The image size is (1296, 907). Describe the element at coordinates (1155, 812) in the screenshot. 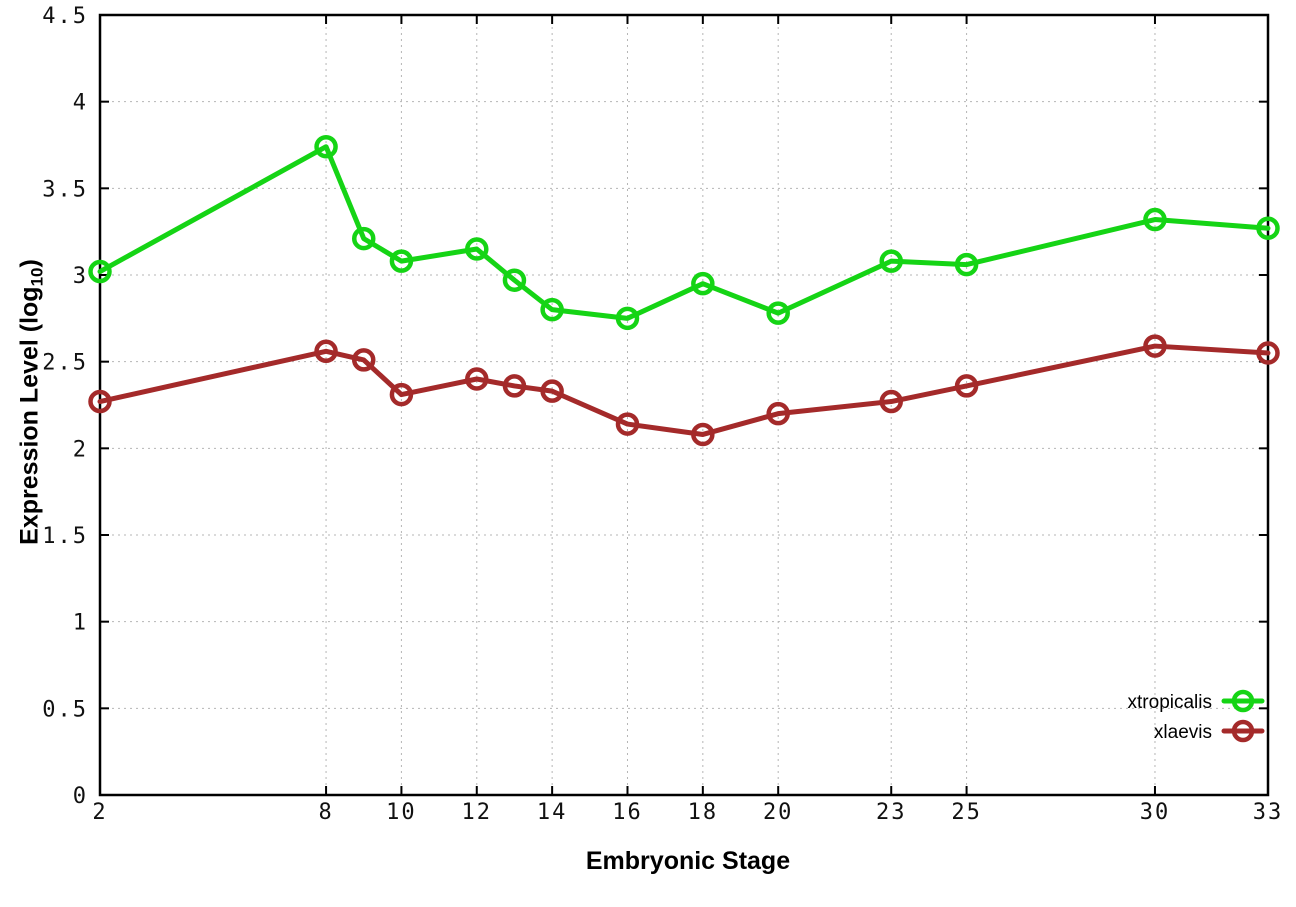

I see `x-tick-label: 30` at that location.